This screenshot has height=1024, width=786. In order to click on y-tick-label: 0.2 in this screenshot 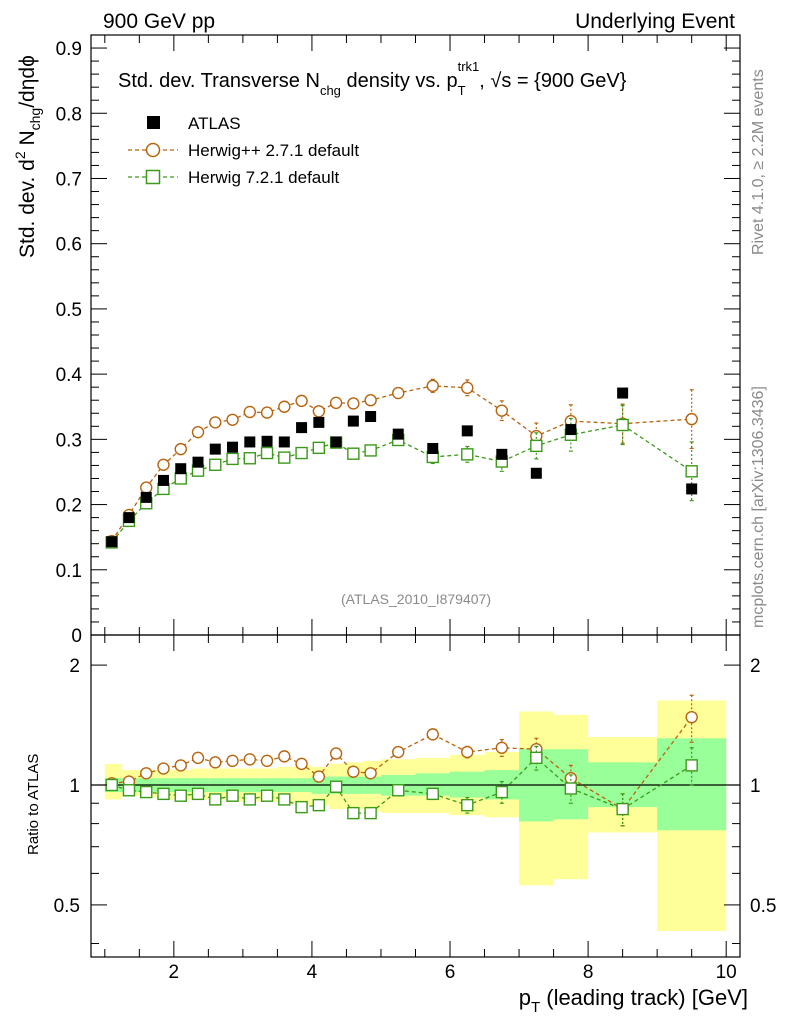, I will do `click(69, 506)`.